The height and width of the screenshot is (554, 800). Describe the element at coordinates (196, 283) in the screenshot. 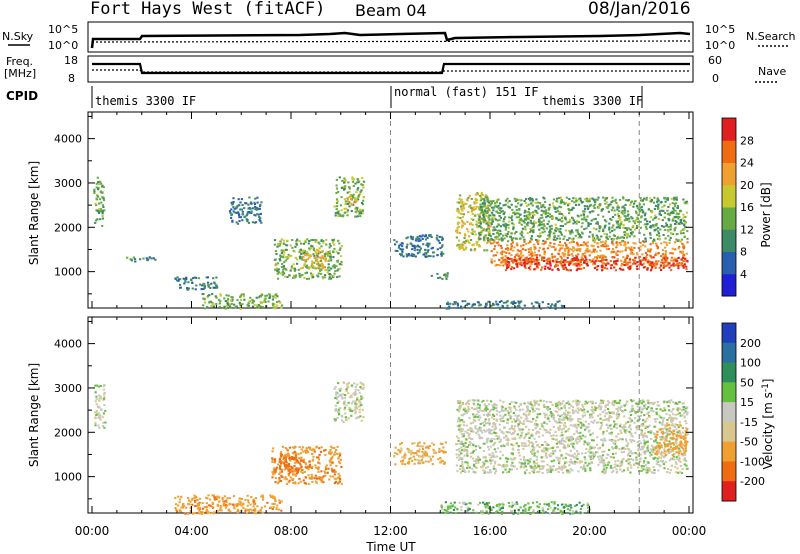

I see `data-region` at that location.